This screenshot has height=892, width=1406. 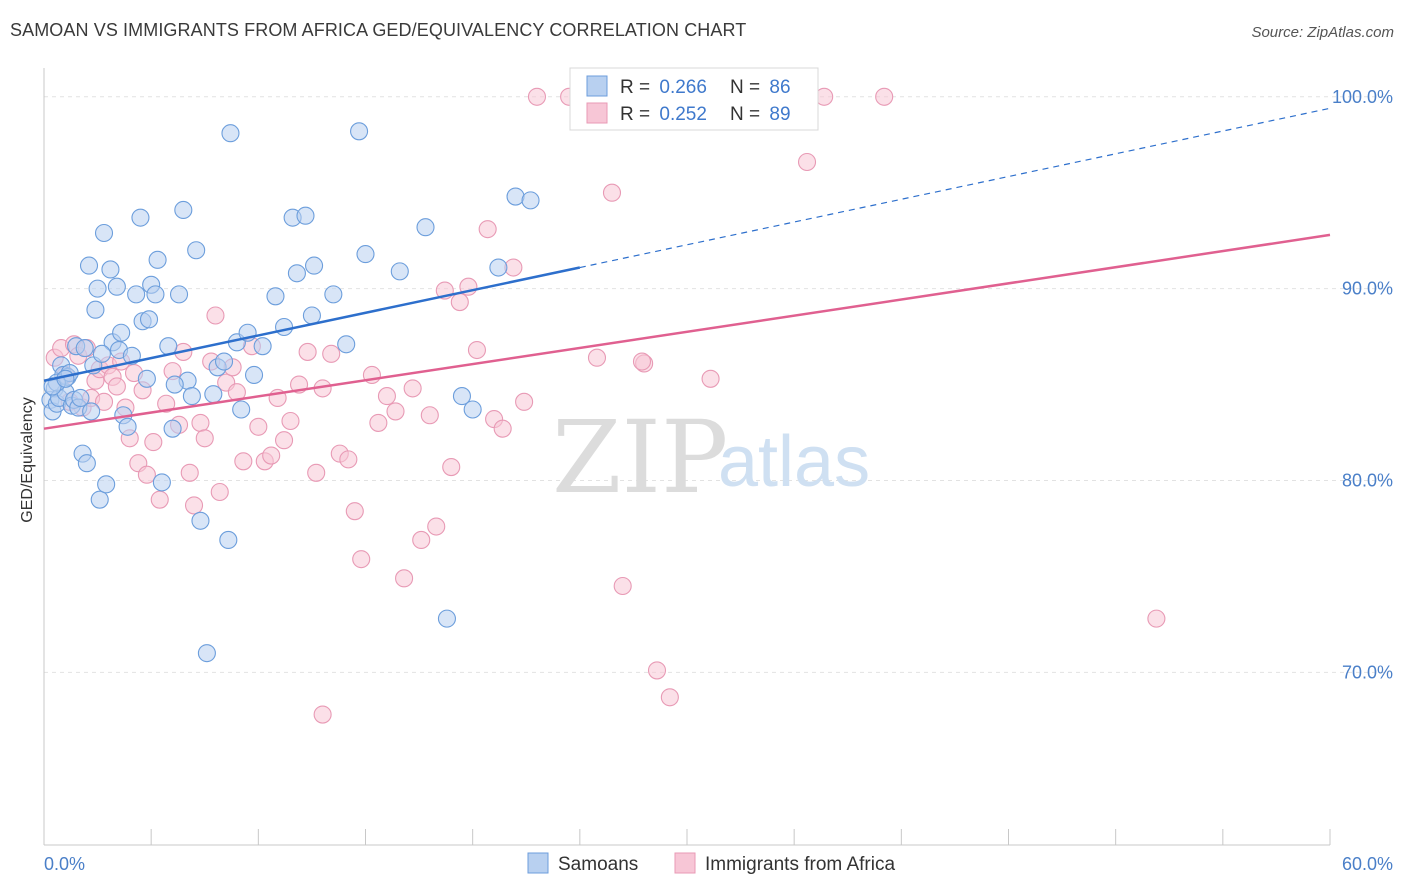 I want to click on trendline-samoans, so click(x=312, y=324).